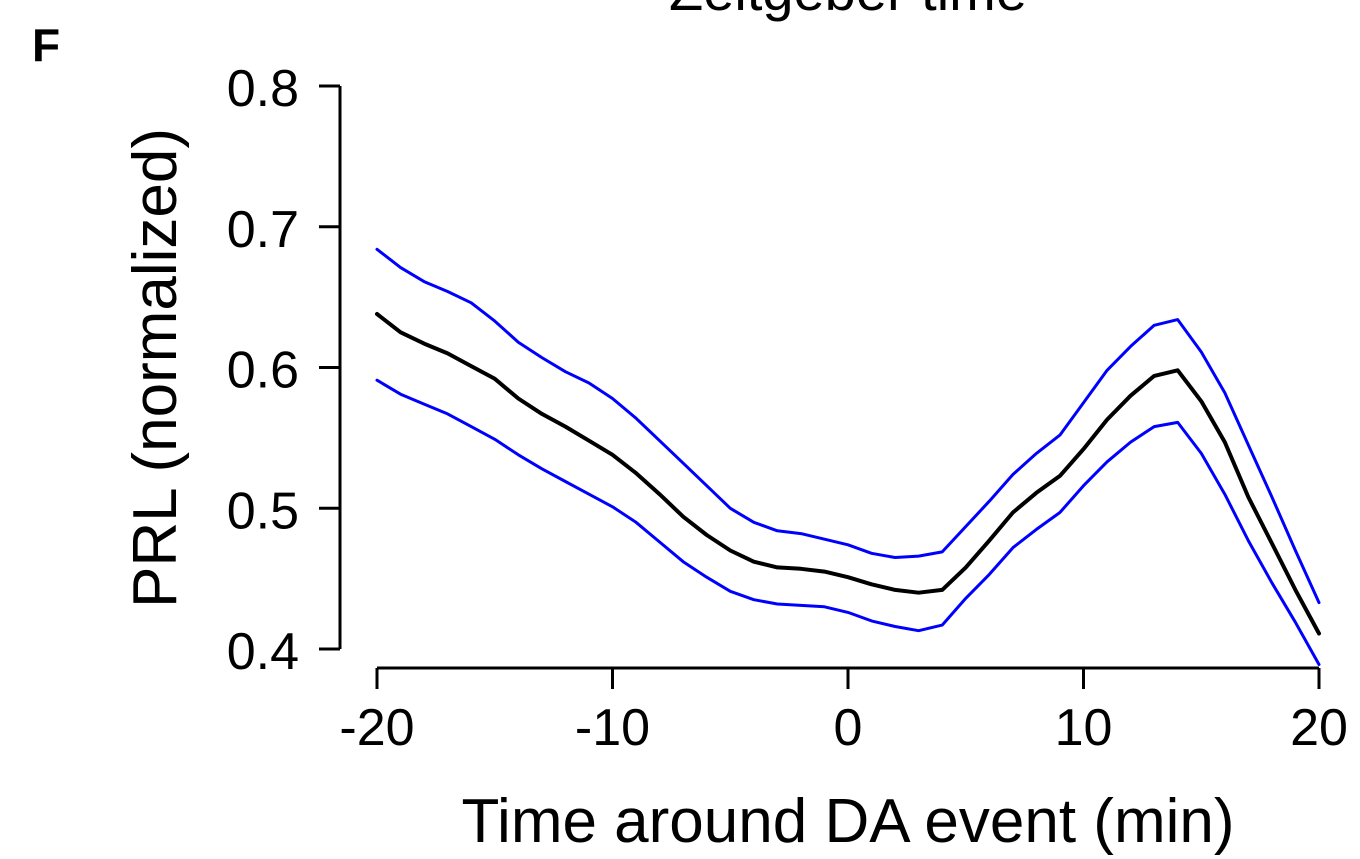 The height and width of the screenshot is (859, 1360). Describe the element at coordinates (263, 511) in the screenshot. I see `y-tick-label: 0.5` at that location.